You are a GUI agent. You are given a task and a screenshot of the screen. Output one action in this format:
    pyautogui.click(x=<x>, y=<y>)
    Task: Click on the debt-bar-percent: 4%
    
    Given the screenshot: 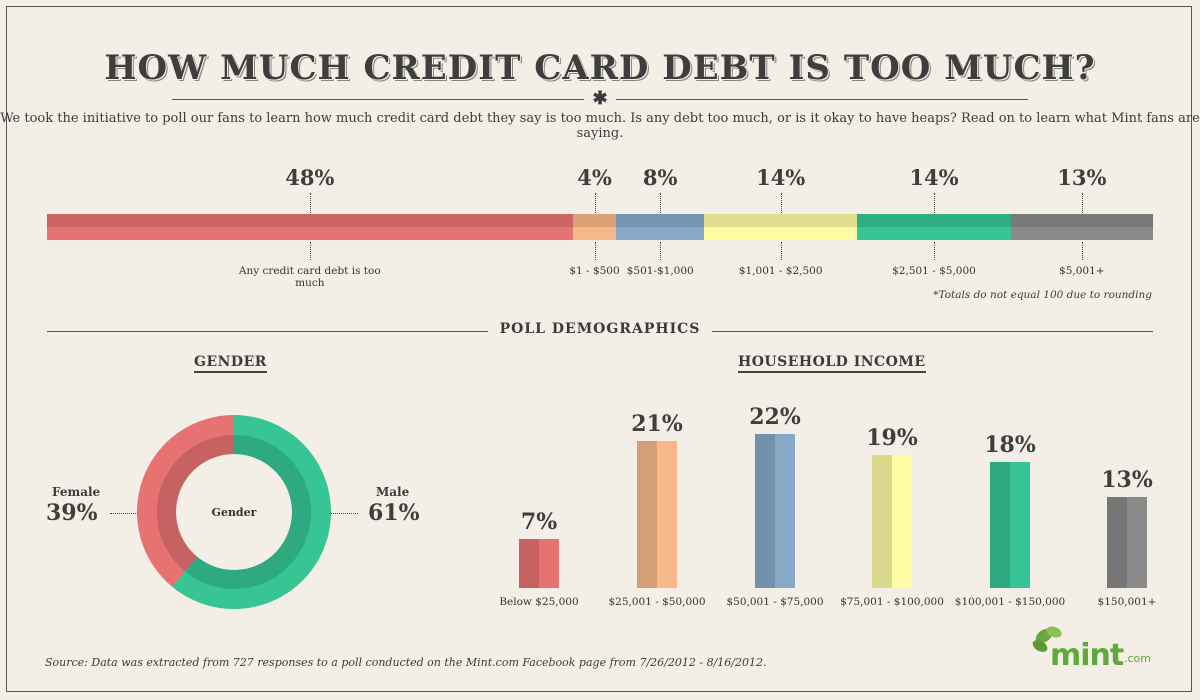 What is the action you would take?
    pyautogui.click(x=594, y=177)
    